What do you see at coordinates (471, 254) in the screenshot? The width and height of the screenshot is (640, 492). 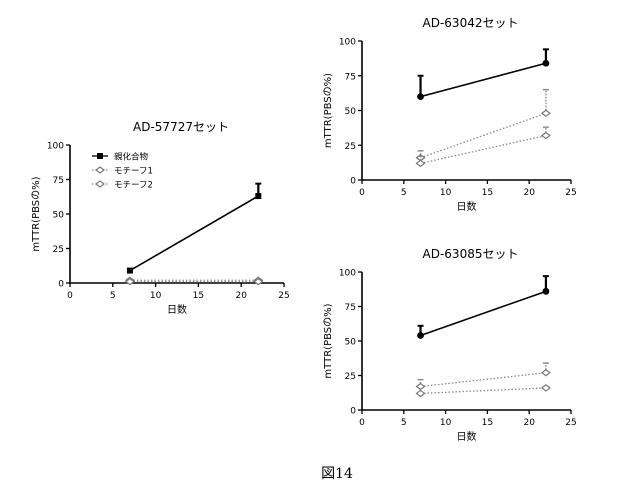 I see `chart-title: AD-63085セット` at bounding box center [471, 254].